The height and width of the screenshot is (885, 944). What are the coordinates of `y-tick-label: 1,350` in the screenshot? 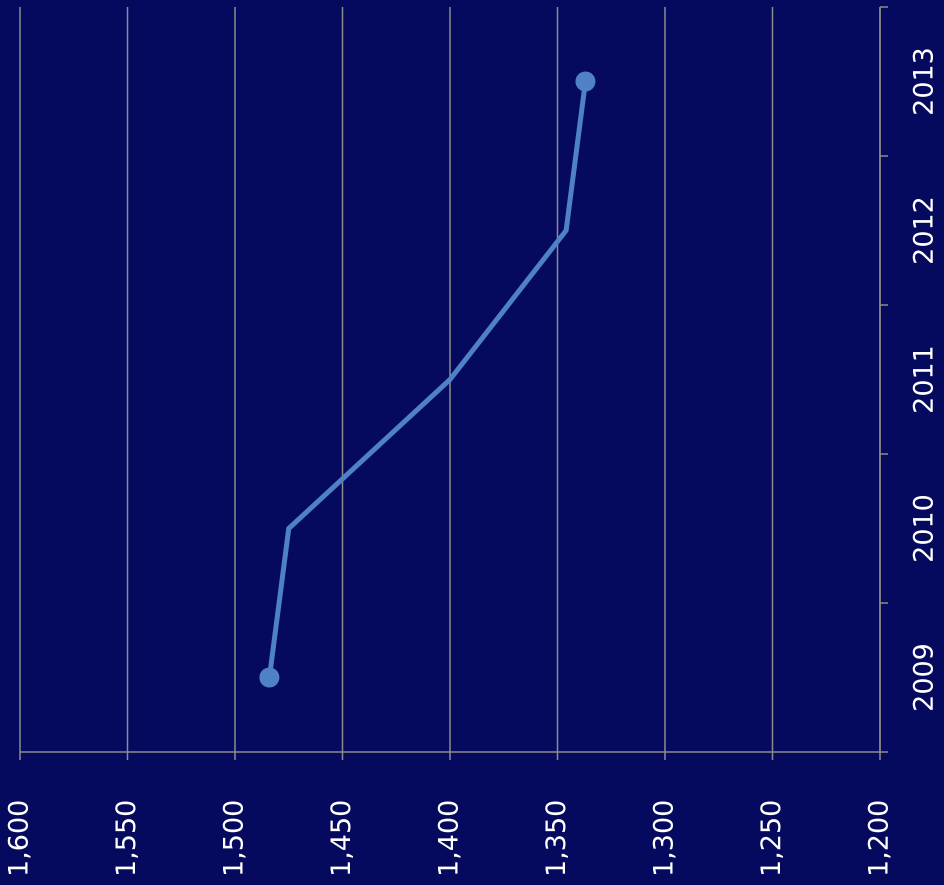 It's located at (556, 838).